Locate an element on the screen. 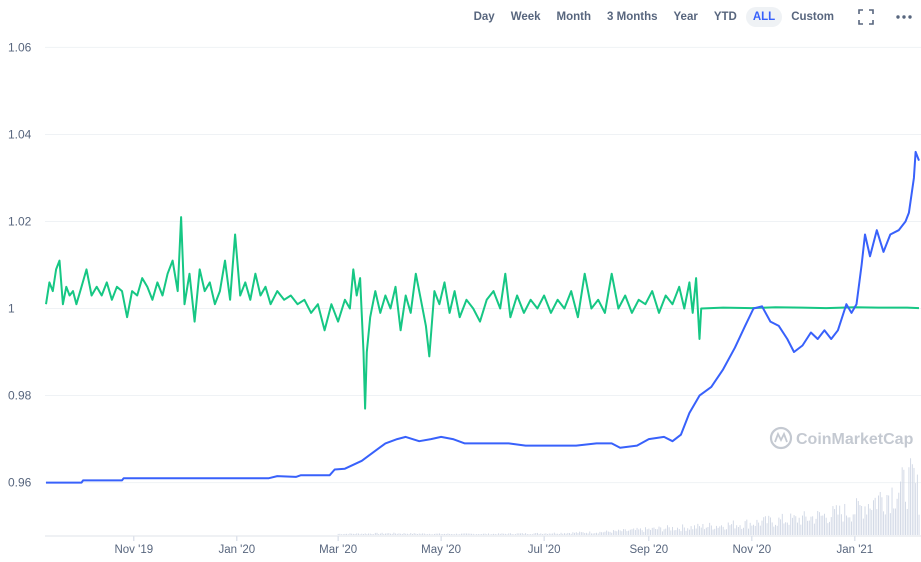 Image resolution: width=921 pixels, height=562 pixels. range-3months-button: 3 Months is located at coordinates (632, 17).